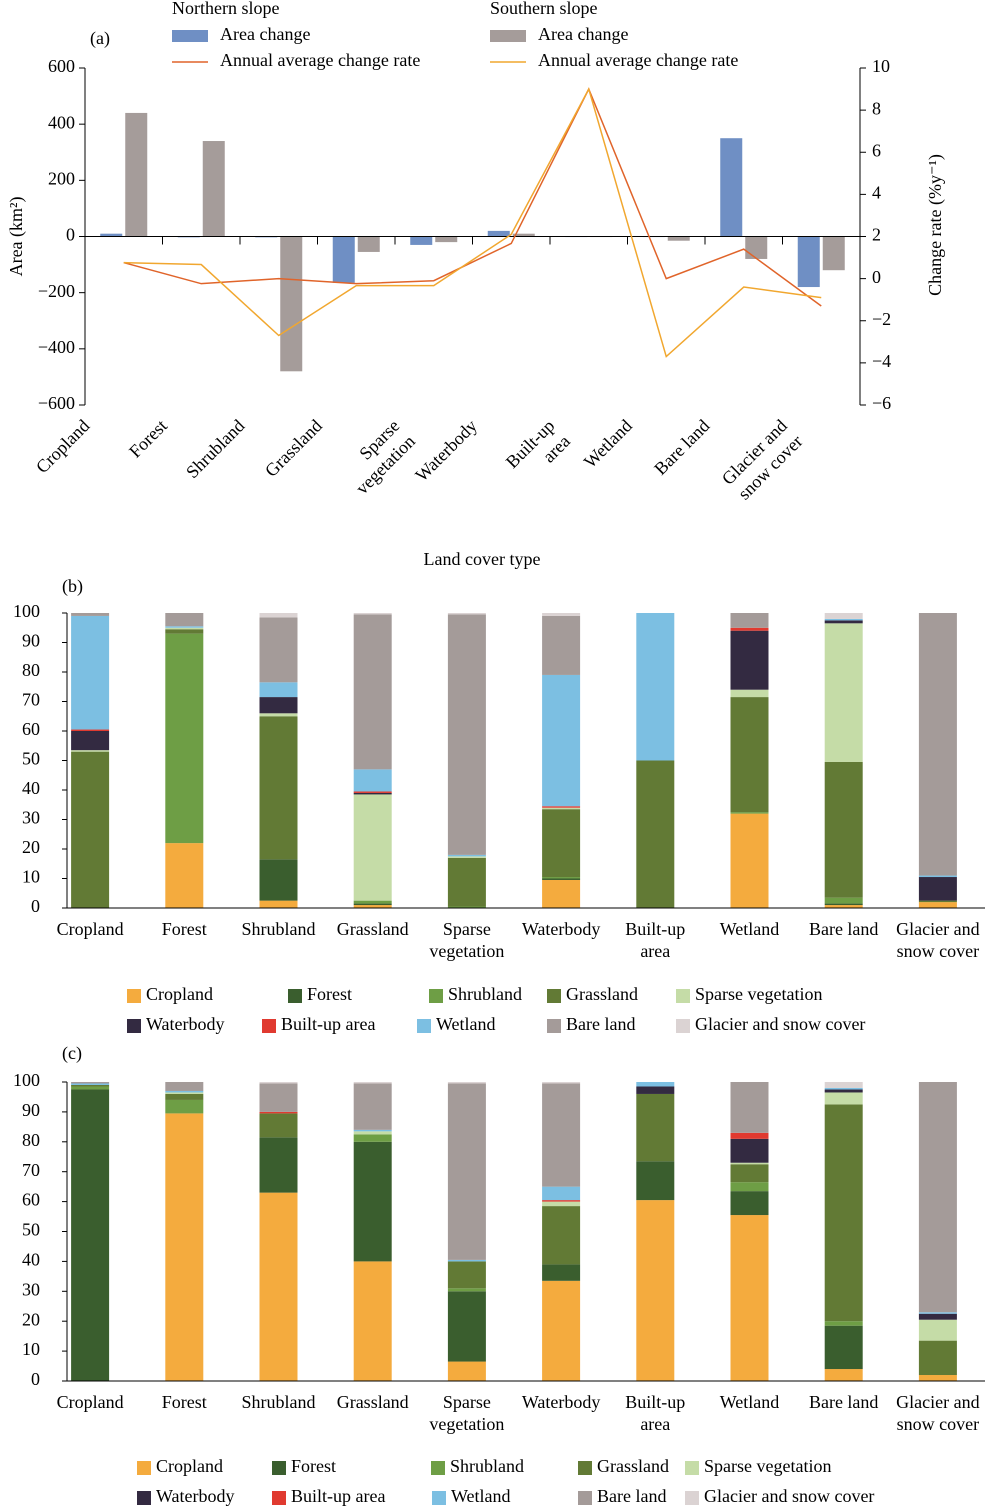 This screenshot has height=1510, width=1000. What do you see at coordinates (31, 1110) in the screenshot?
I see `y-tick-label: 90` at bounding box center [31, 1110].